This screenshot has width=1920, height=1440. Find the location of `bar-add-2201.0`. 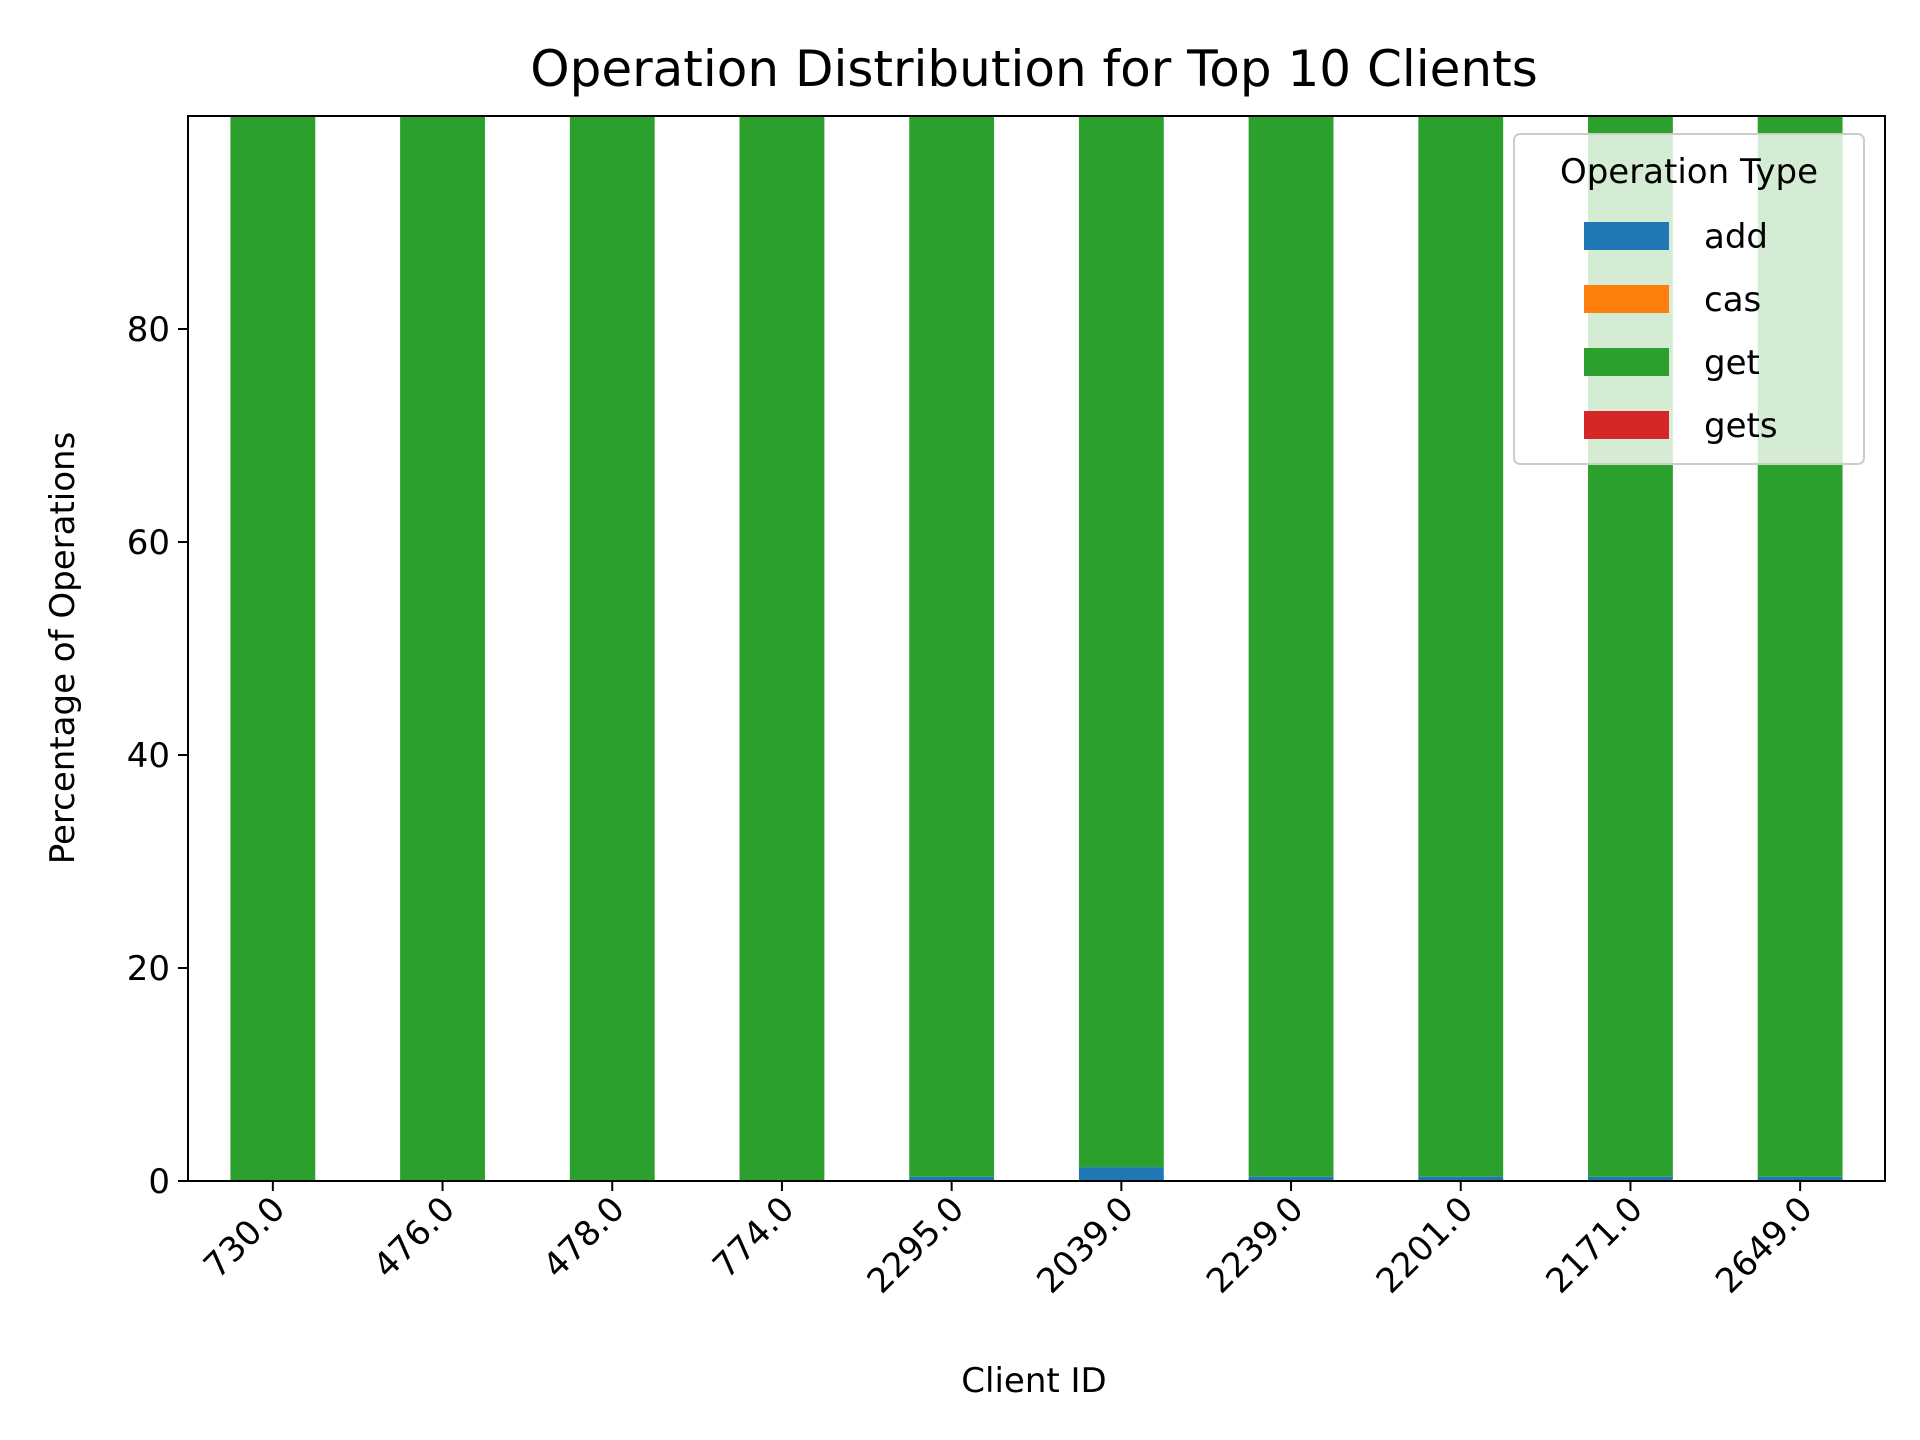

bar-add-2201.0 is located at coordinates (1461, 1178).